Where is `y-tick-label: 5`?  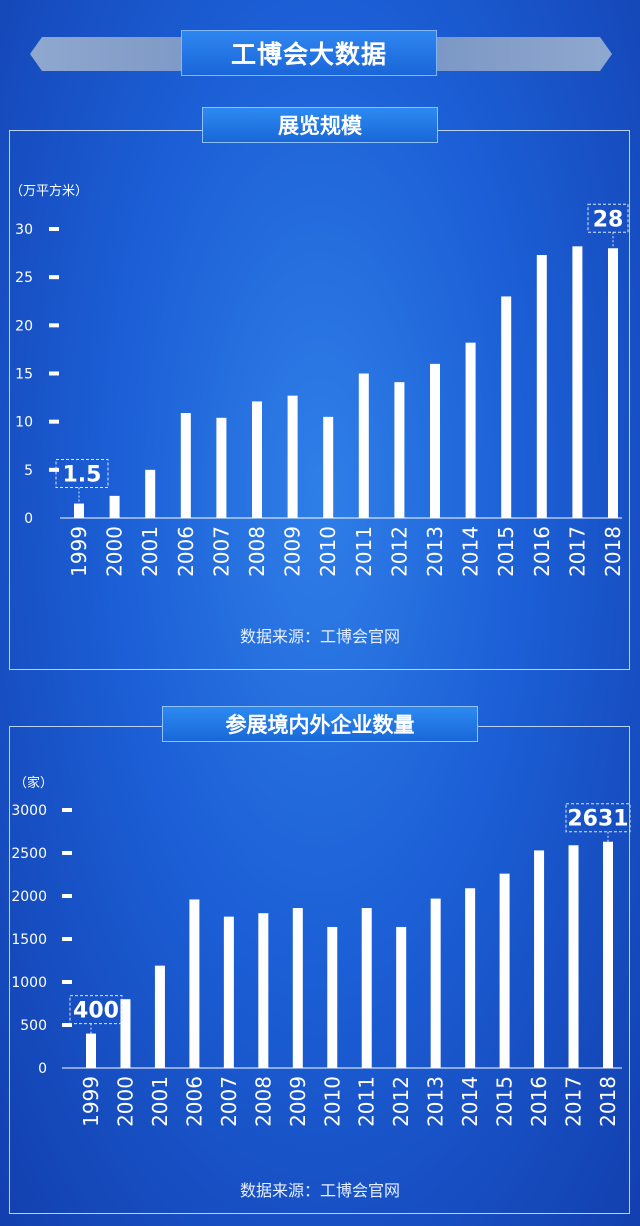 y-tick-label: 5 is located at coordinates (28, 471).